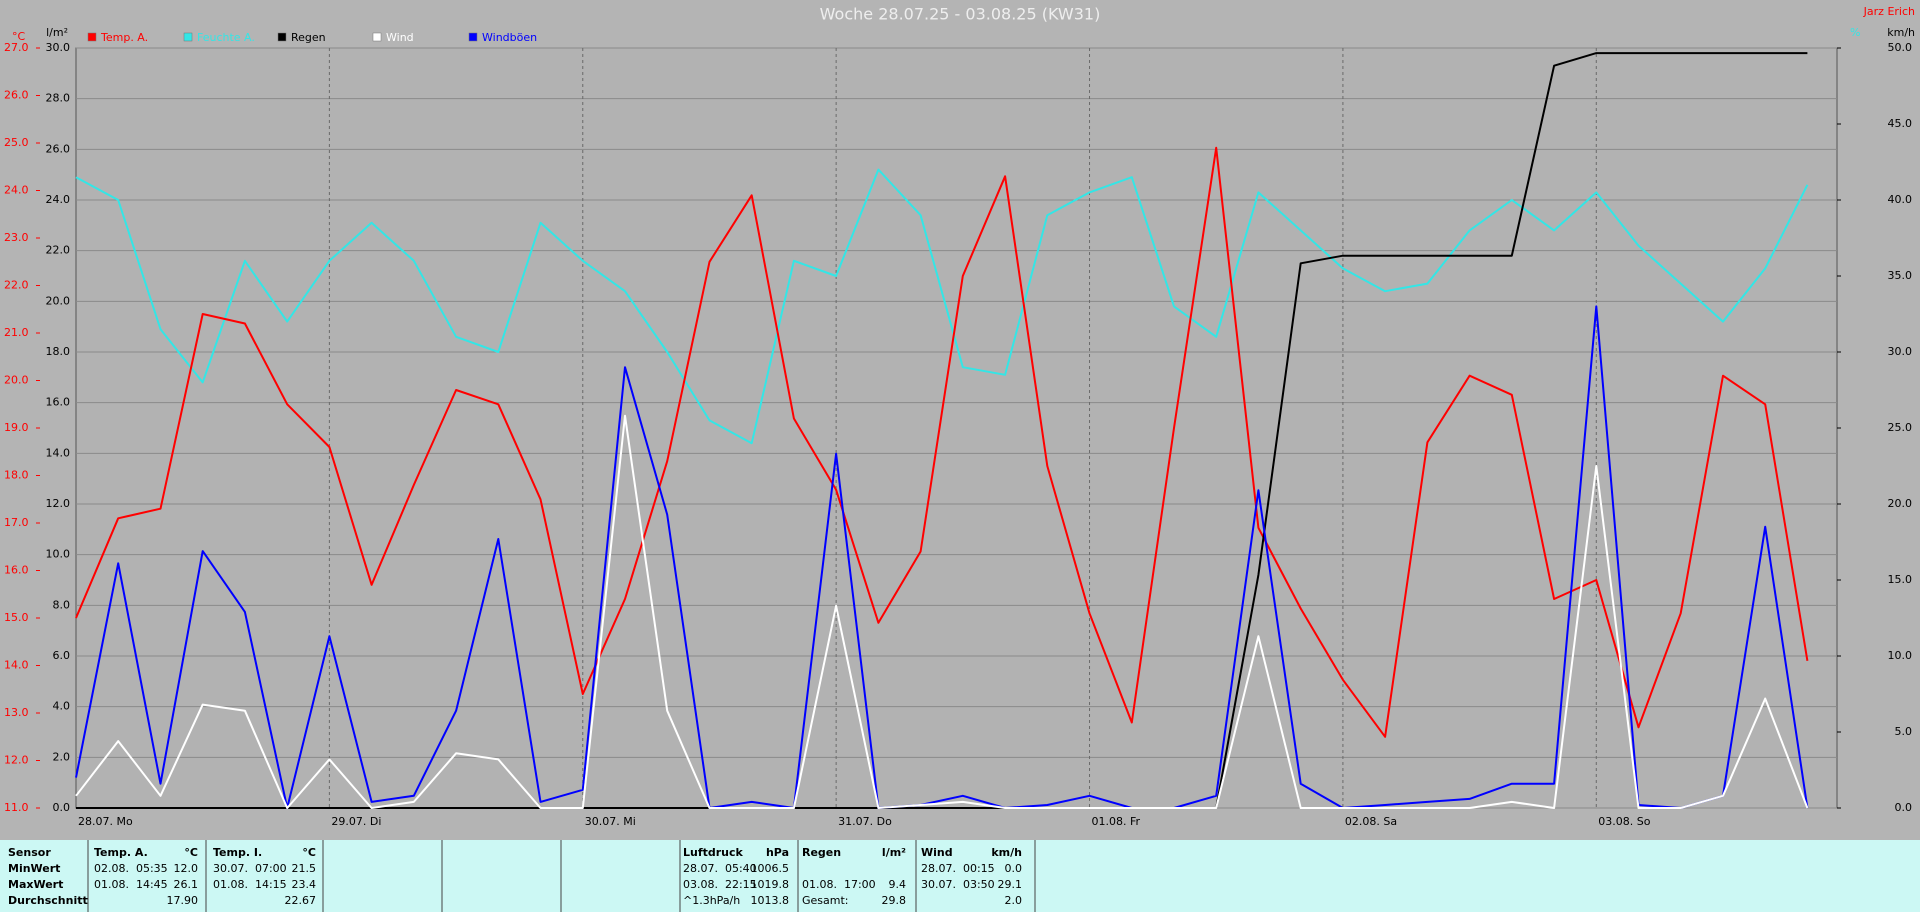 The width and height of the screenshot is (1920, 912). I want to click on y4-tick-label: 0.0, so click(1904, 807).